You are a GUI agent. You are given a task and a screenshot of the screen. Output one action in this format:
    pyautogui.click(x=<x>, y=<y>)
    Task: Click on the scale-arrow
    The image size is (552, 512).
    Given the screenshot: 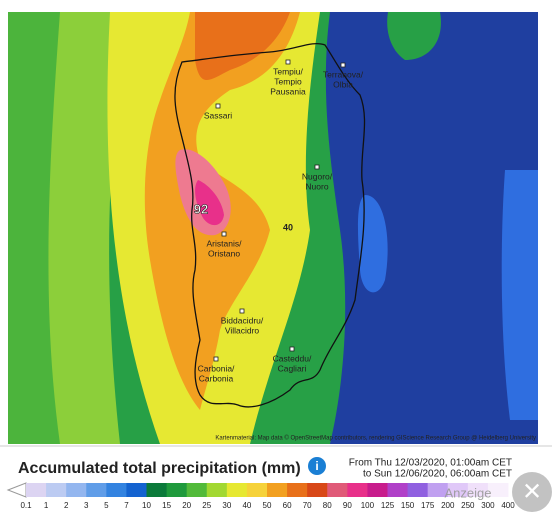 What is the action you would take?
    pyautogui.click(x=16, y=490)
    